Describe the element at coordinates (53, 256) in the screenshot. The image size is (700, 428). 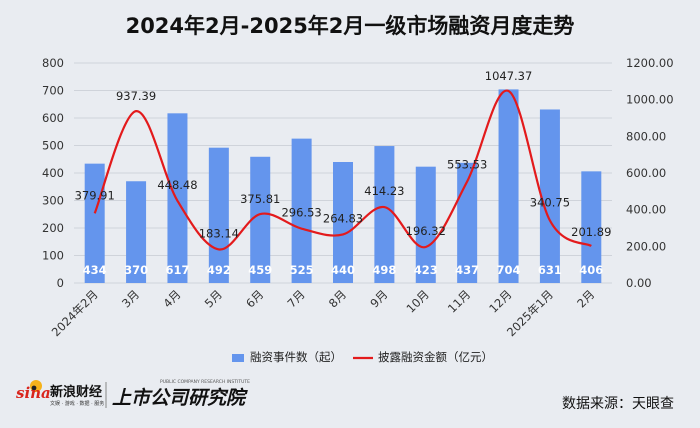
I see `left-axis-tick-label: 100` at that location.